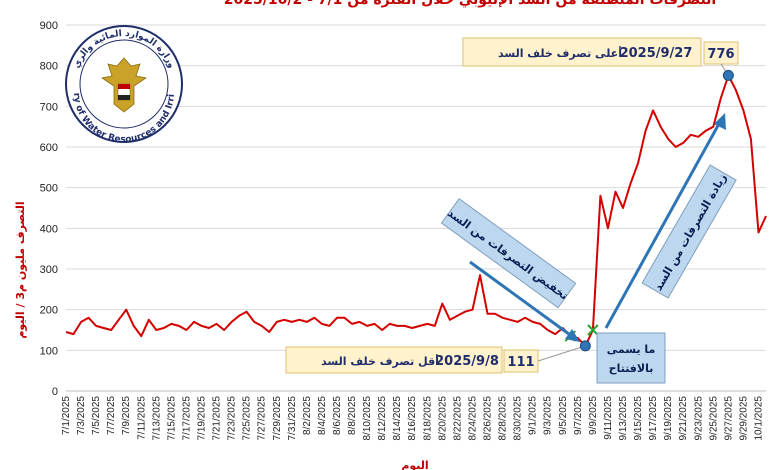 This screenshot has width=780, height=470. What do you see at coordinates (49, 229) in the screenshot?
I see `y-tick-label: 400` at bounding box center [49, 229].